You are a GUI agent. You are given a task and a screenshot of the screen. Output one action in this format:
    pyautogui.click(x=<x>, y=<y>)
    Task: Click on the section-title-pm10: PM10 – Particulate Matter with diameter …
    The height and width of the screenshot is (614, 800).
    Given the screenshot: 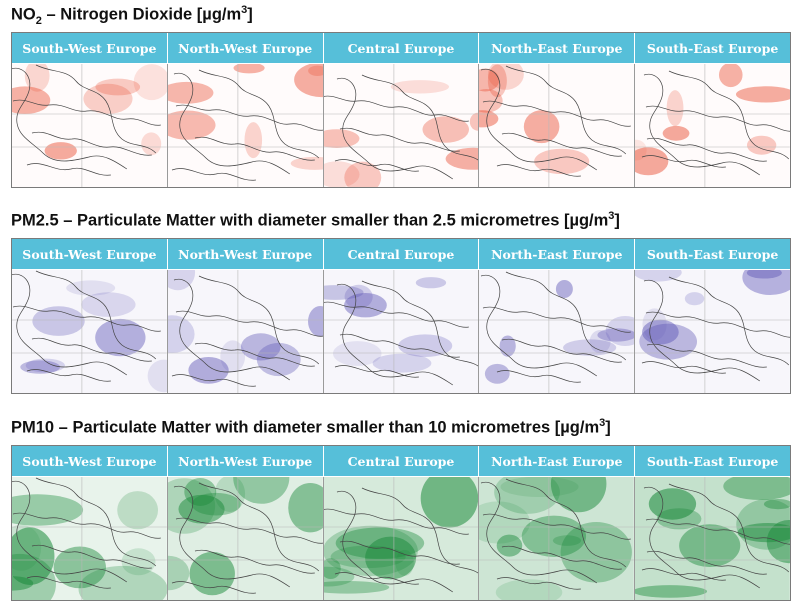 What is the action you would take?
    pyautogui.click(x=311, y=427)
    